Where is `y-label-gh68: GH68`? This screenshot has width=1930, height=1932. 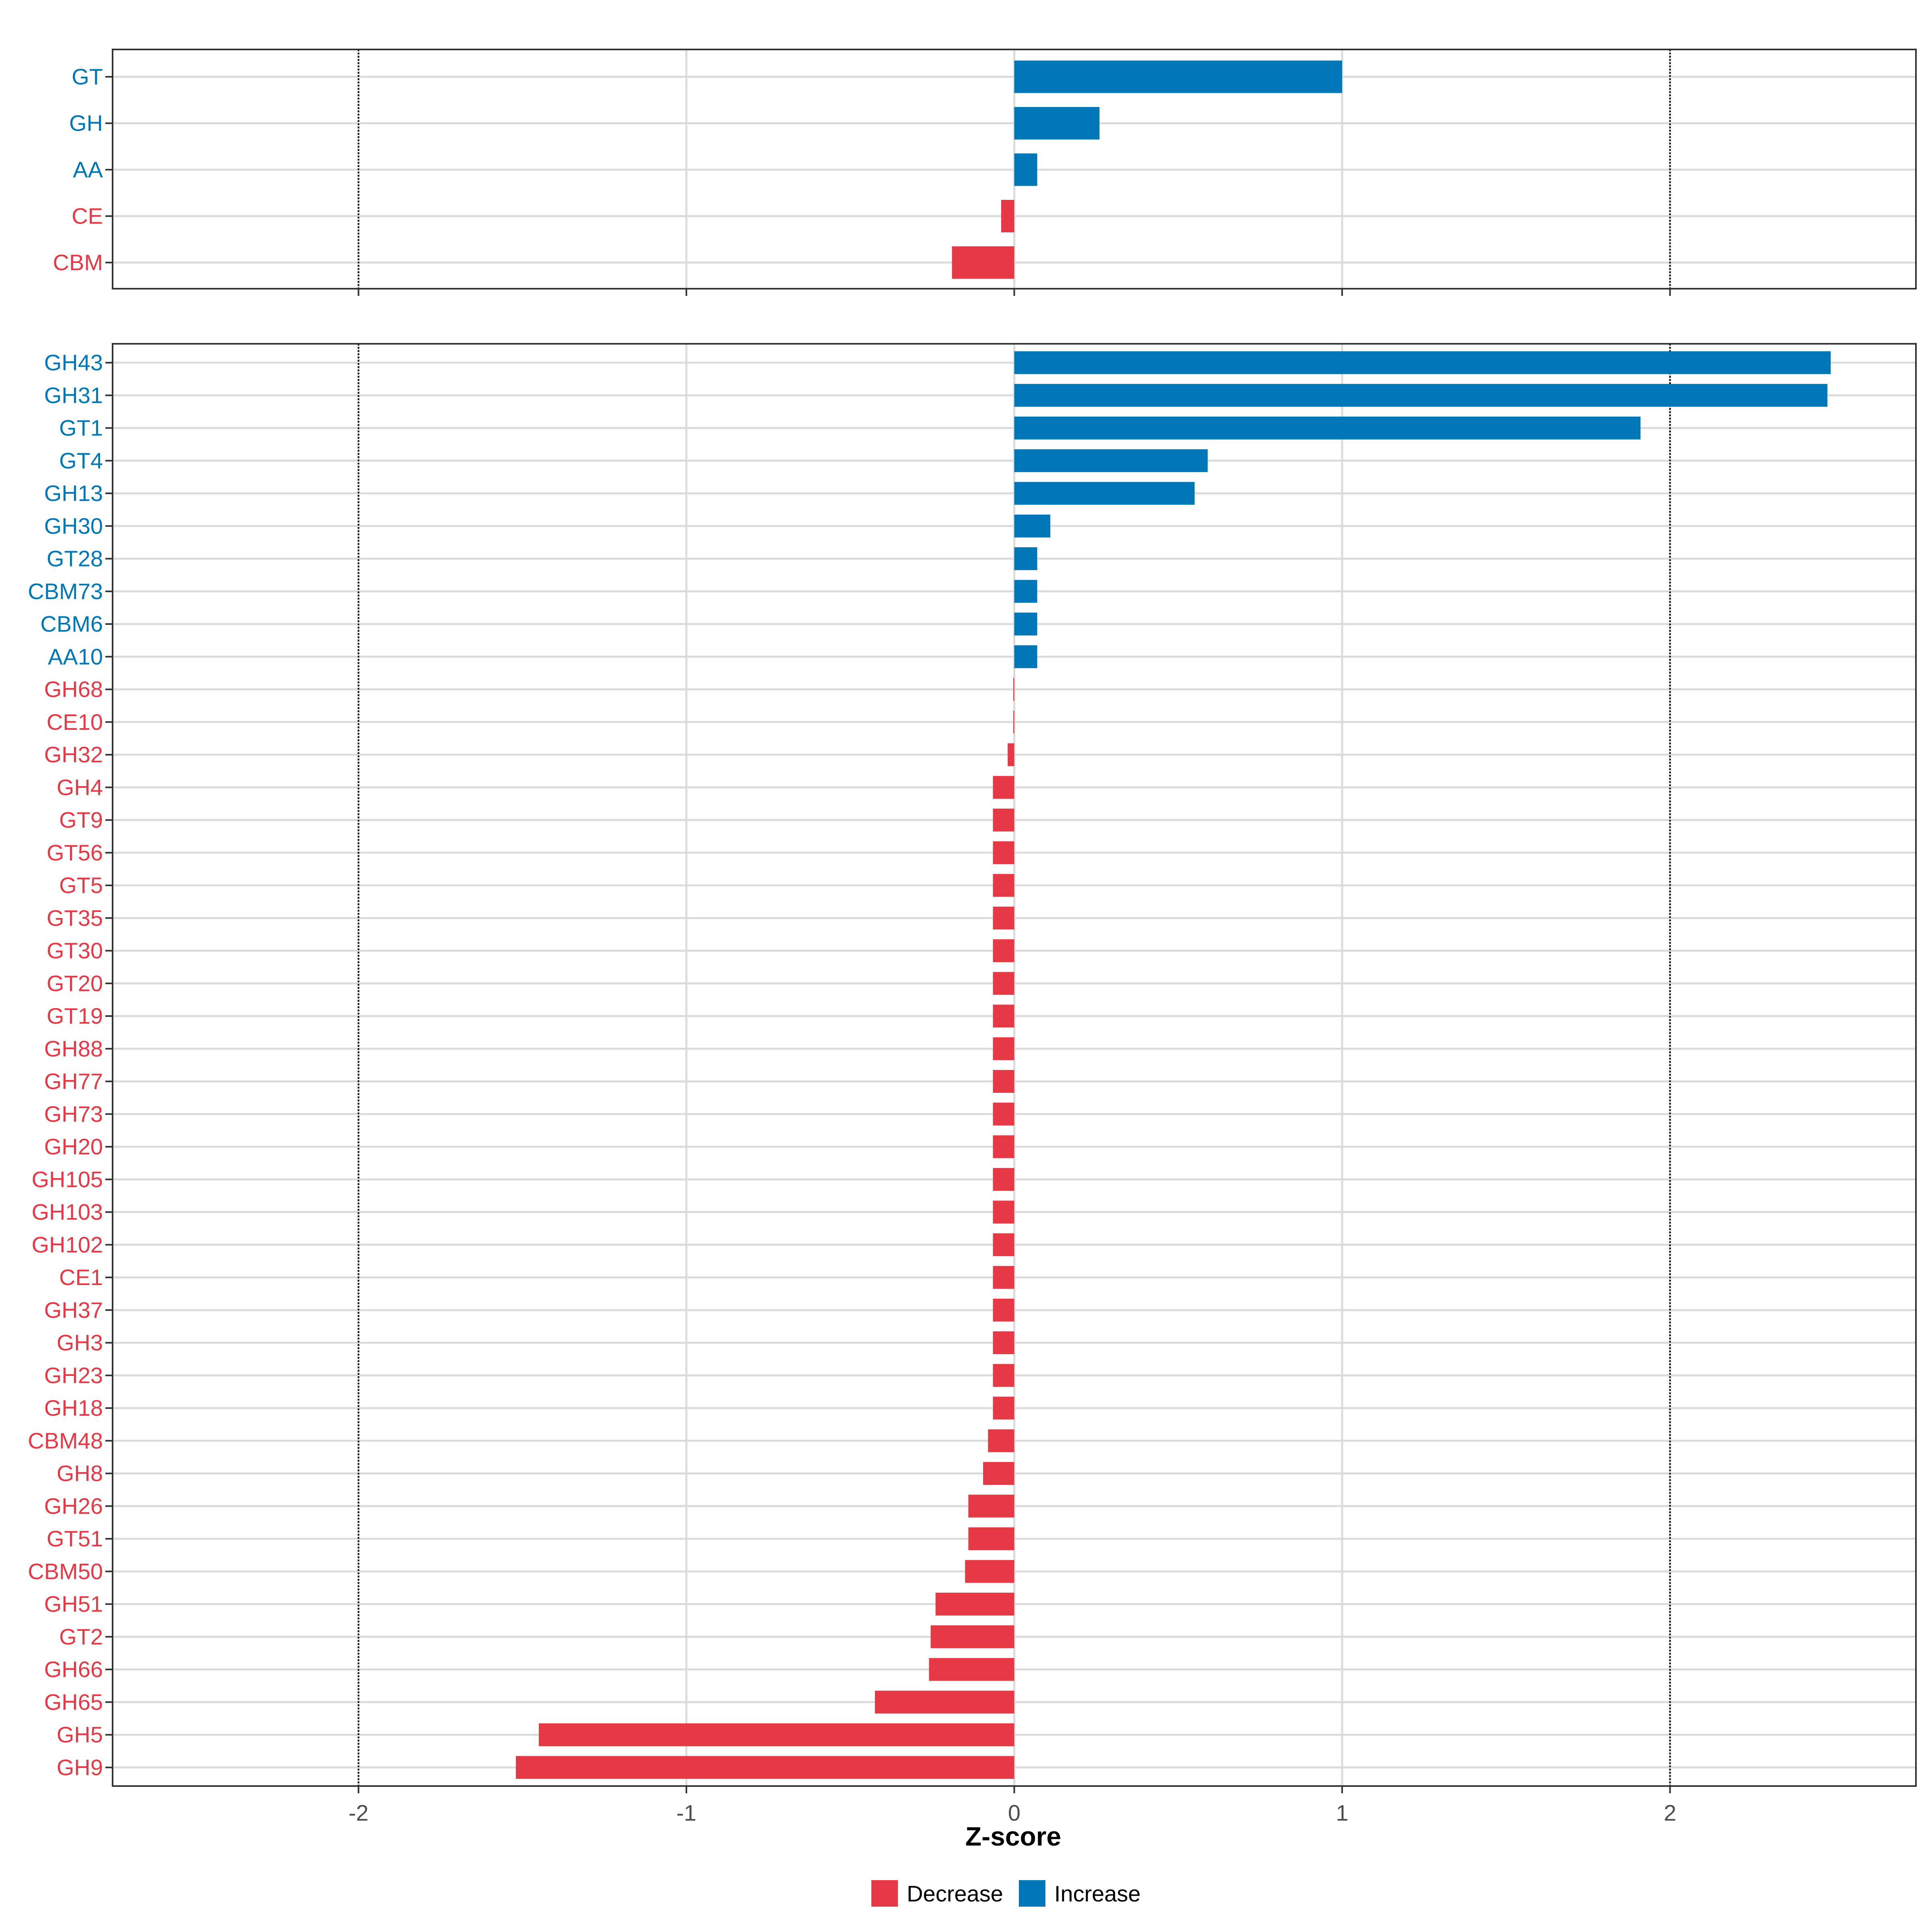
y-label-gh68: GH68 is located at coordinates (73, 689).